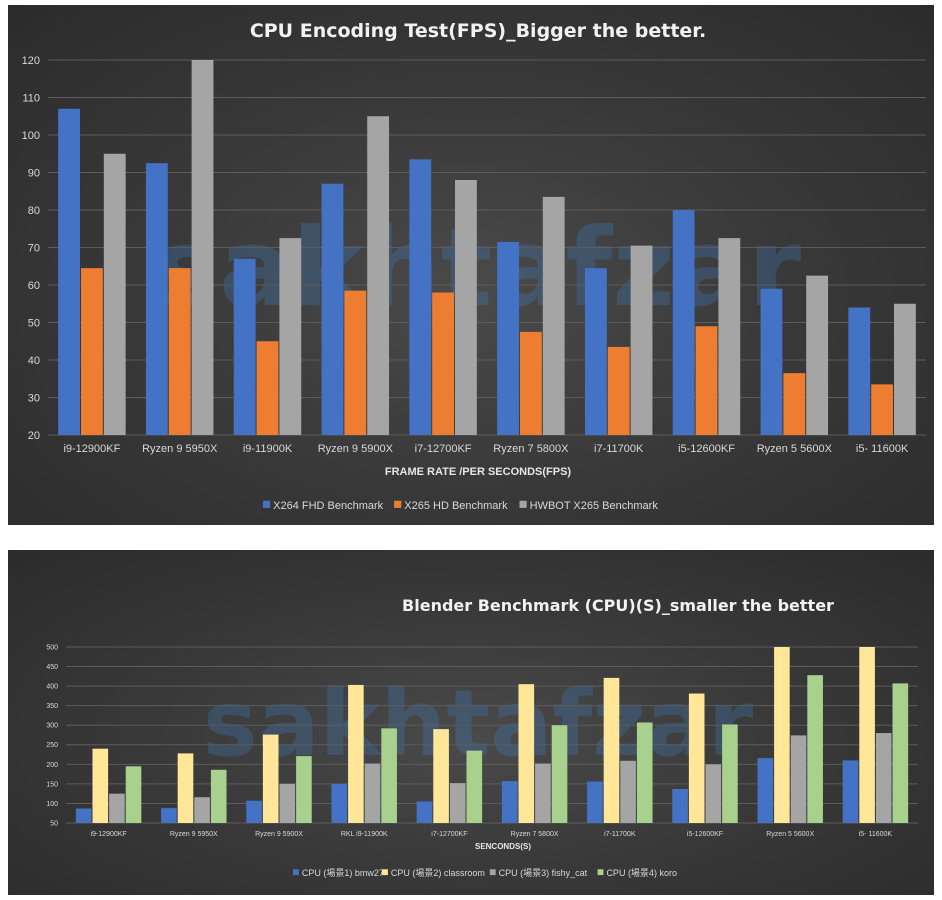 Image resolution: width=942 pixels, height=900 pixels. Describe the element at coordinates (52, 765) in the screenshot. I see `y-tick-label: 200` at that location.